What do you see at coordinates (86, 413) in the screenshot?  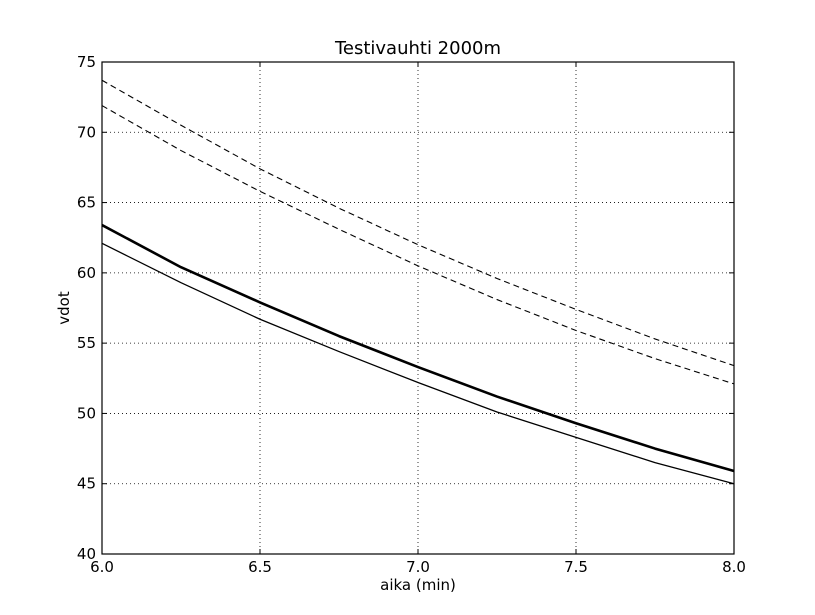 I see `y-tick-label: 50` at bounding box center [86, 413].